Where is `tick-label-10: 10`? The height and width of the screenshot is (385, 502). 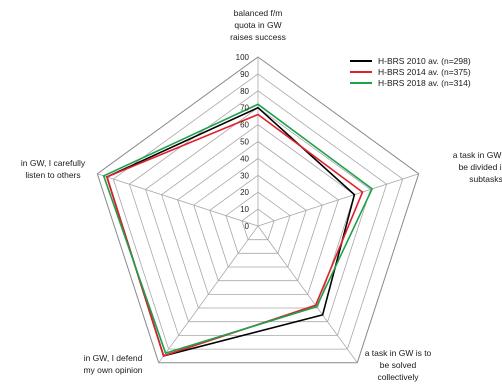 tick-label-10: 10 is located at coordinates (244, 209).